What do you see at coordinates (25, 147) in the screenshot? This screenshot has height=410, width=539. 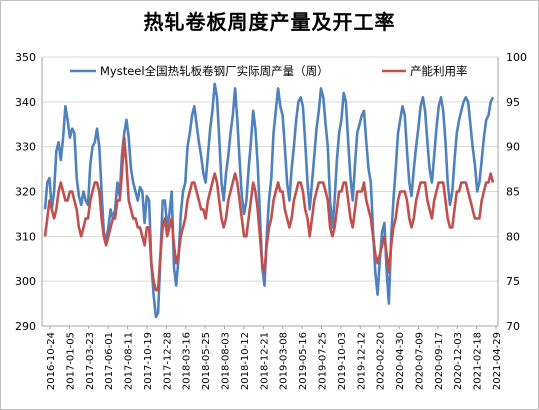 I see `y-left-tick-label: 330` at bounding box center [25, 147].